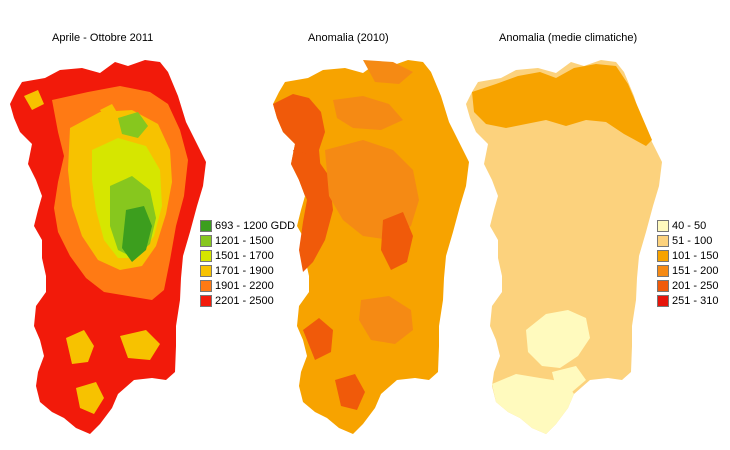  Describe the element at coordinates (244, 255) in the screenshot. I see `legend-label: 1501 - 1700` at that location.